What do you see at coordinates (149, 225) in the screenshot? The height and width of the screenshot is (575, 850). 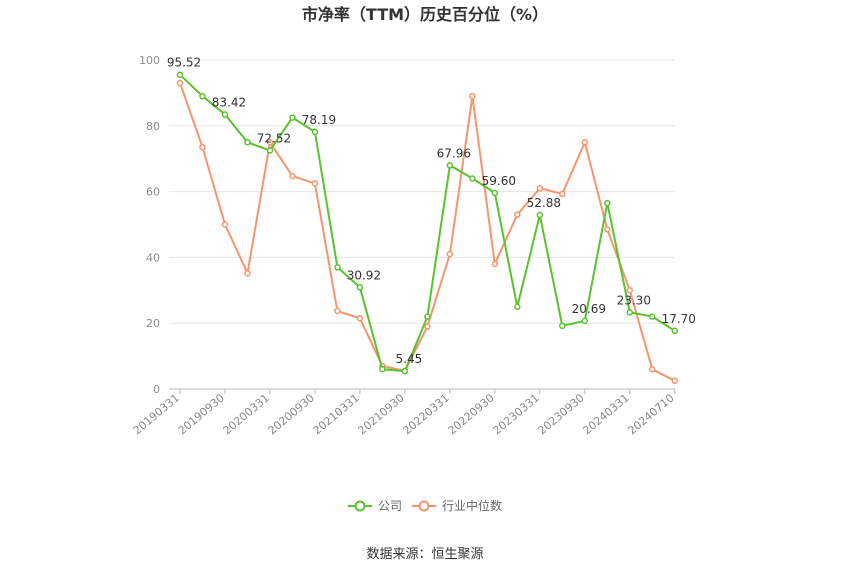 I see `y-axis: 0 20 40 60 80 100` at bounding box center [149, 225].